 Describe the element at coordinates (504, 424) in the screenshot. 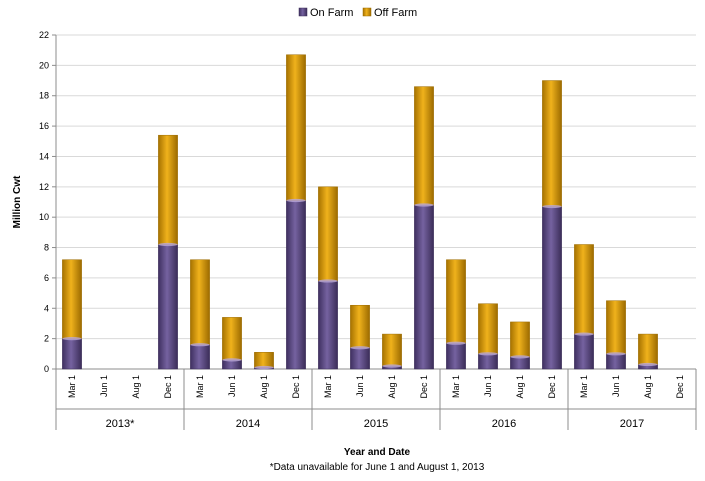

I see `x-group-label: 2016` at that location.